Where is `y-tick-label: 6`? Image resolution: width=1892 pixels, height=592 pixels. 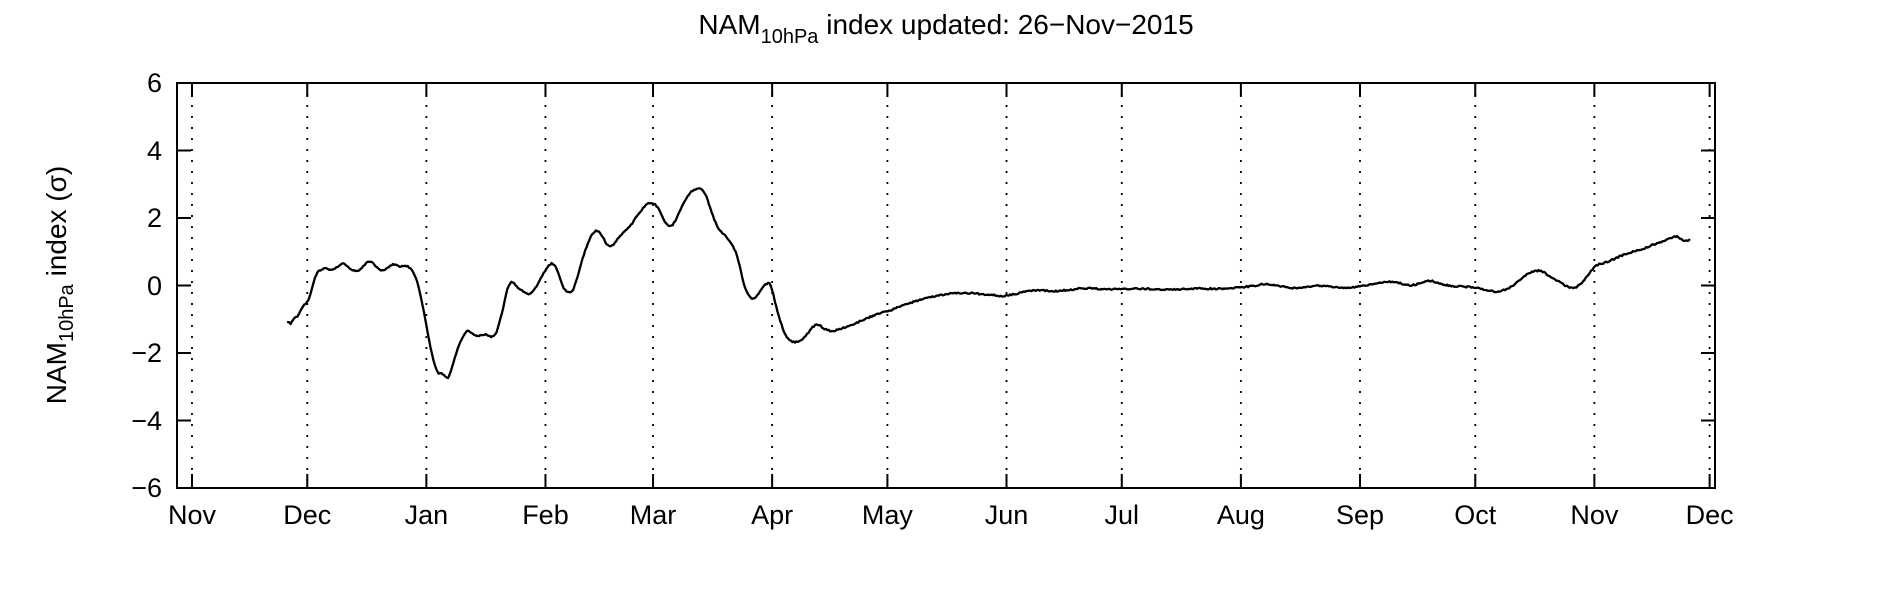
y-tick-label: 6 is located at coordinates (154, 83).